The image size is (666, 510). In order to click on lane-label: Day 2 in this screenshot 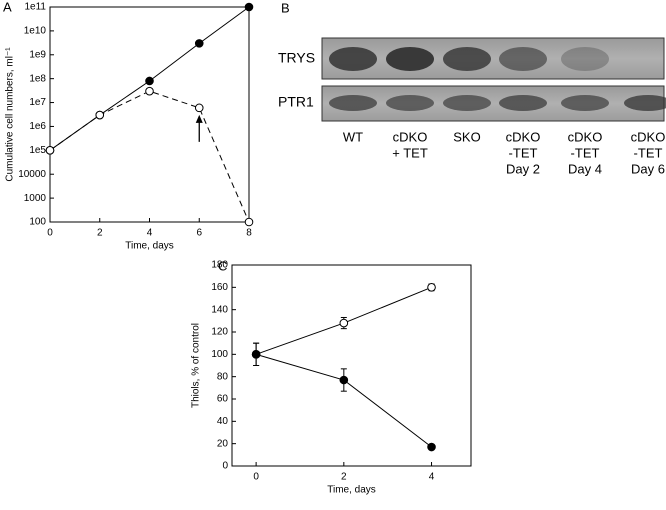, I will do `click(523, 168)`.